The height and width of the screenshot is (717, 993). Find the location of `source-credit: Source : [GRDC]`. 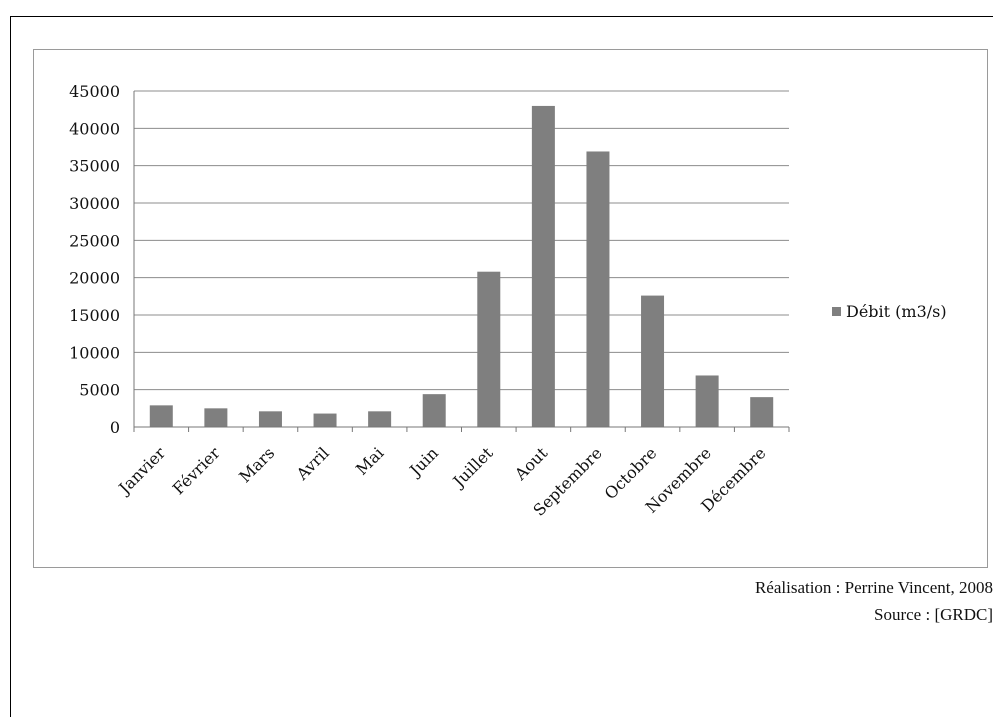

source-credit: Source : [GRDC] is located at coordinates (933, 614).